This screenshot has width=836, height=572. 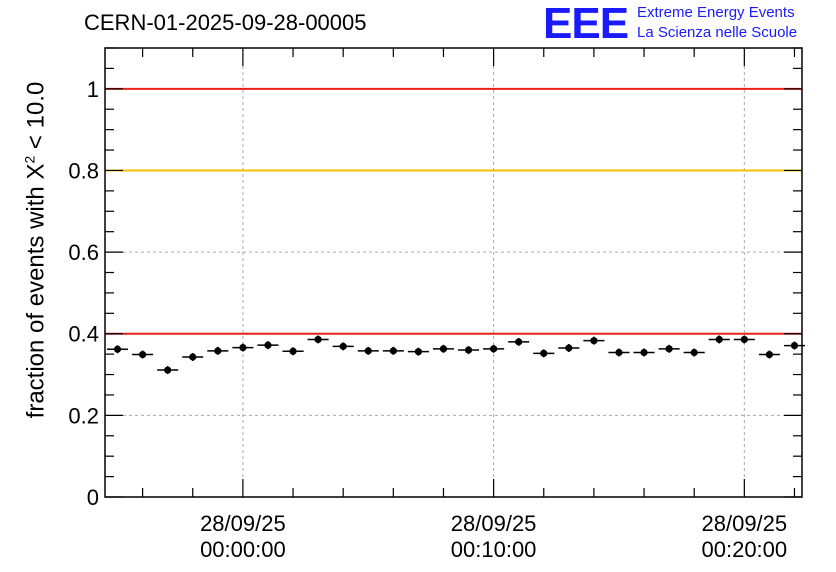 I want to click on x-tick-label-time: 00:20:00, so click(x=745, y=549).